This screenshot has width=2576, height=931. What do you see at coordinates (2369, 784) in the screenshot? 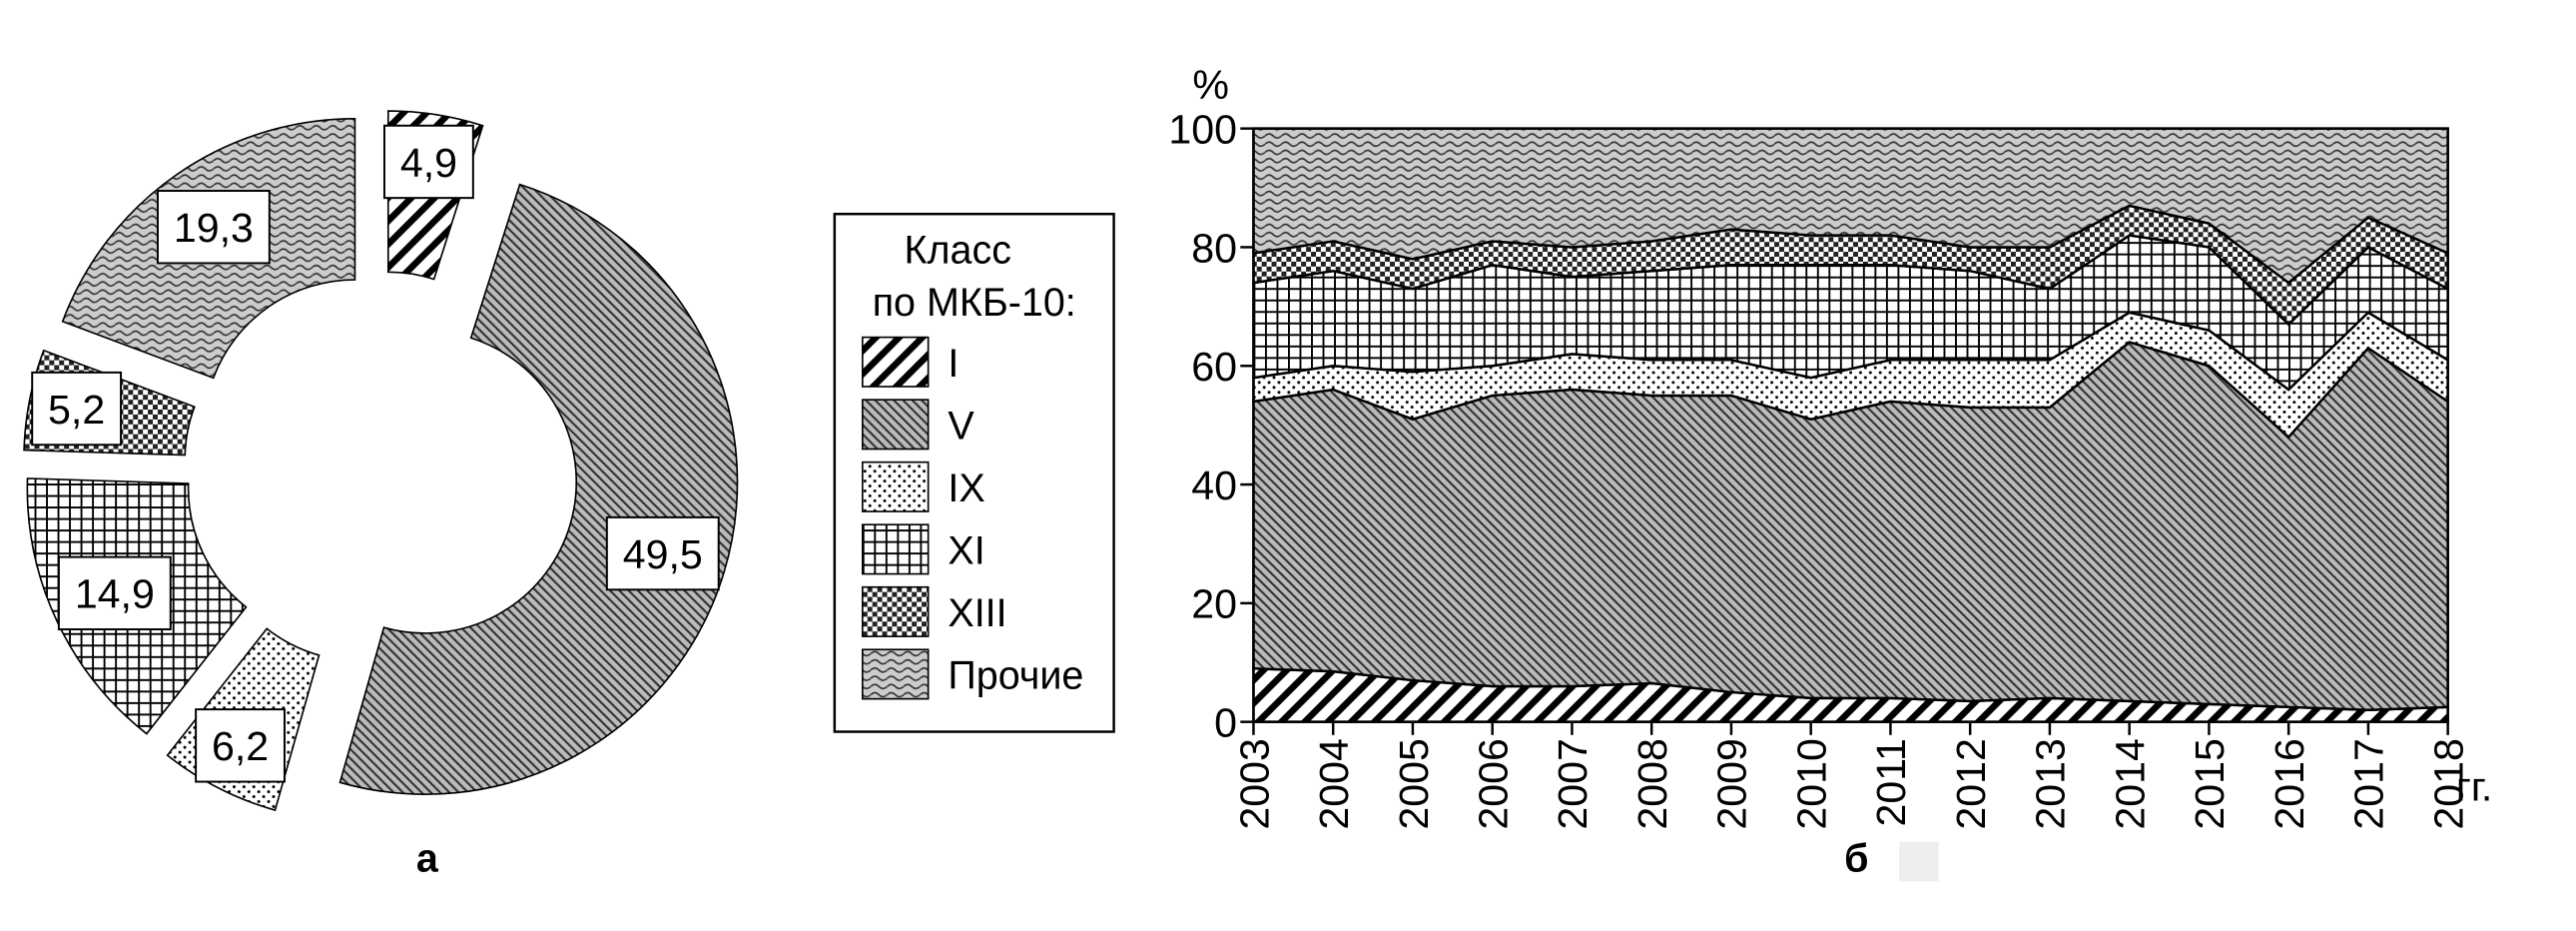
I see `x-tick-label: 2017` at bounding box center [2369, 784].